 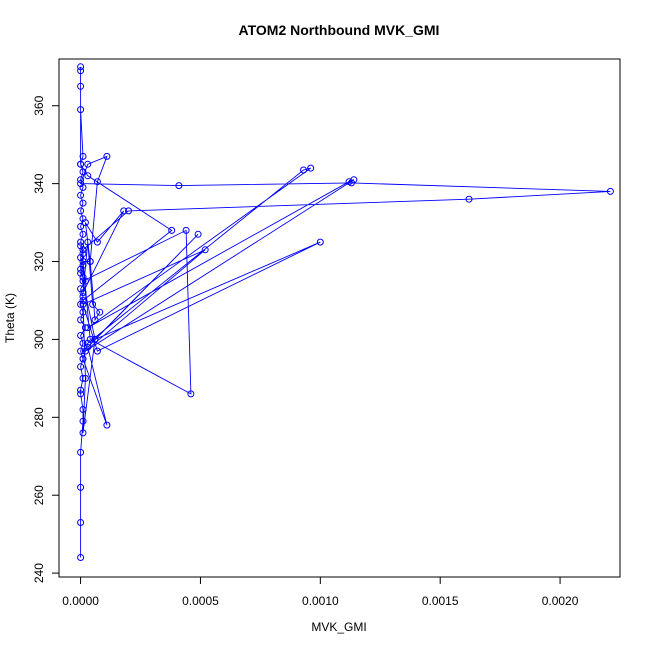 What do you see at coordinates (39, 261) in the screenshot?
I see `y-tick-label: 320` at bounding box center [39, 261].